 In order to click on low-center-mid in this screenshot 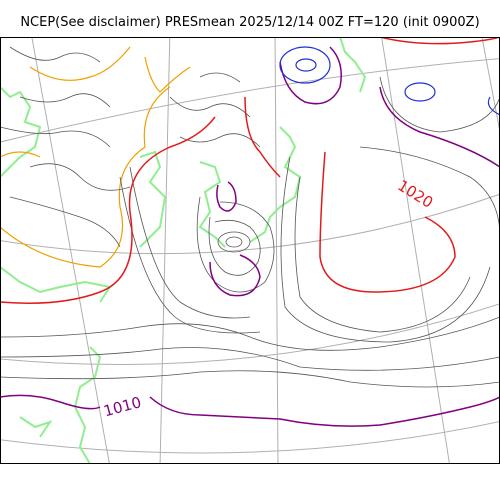, I will do `click(234, 242)`.